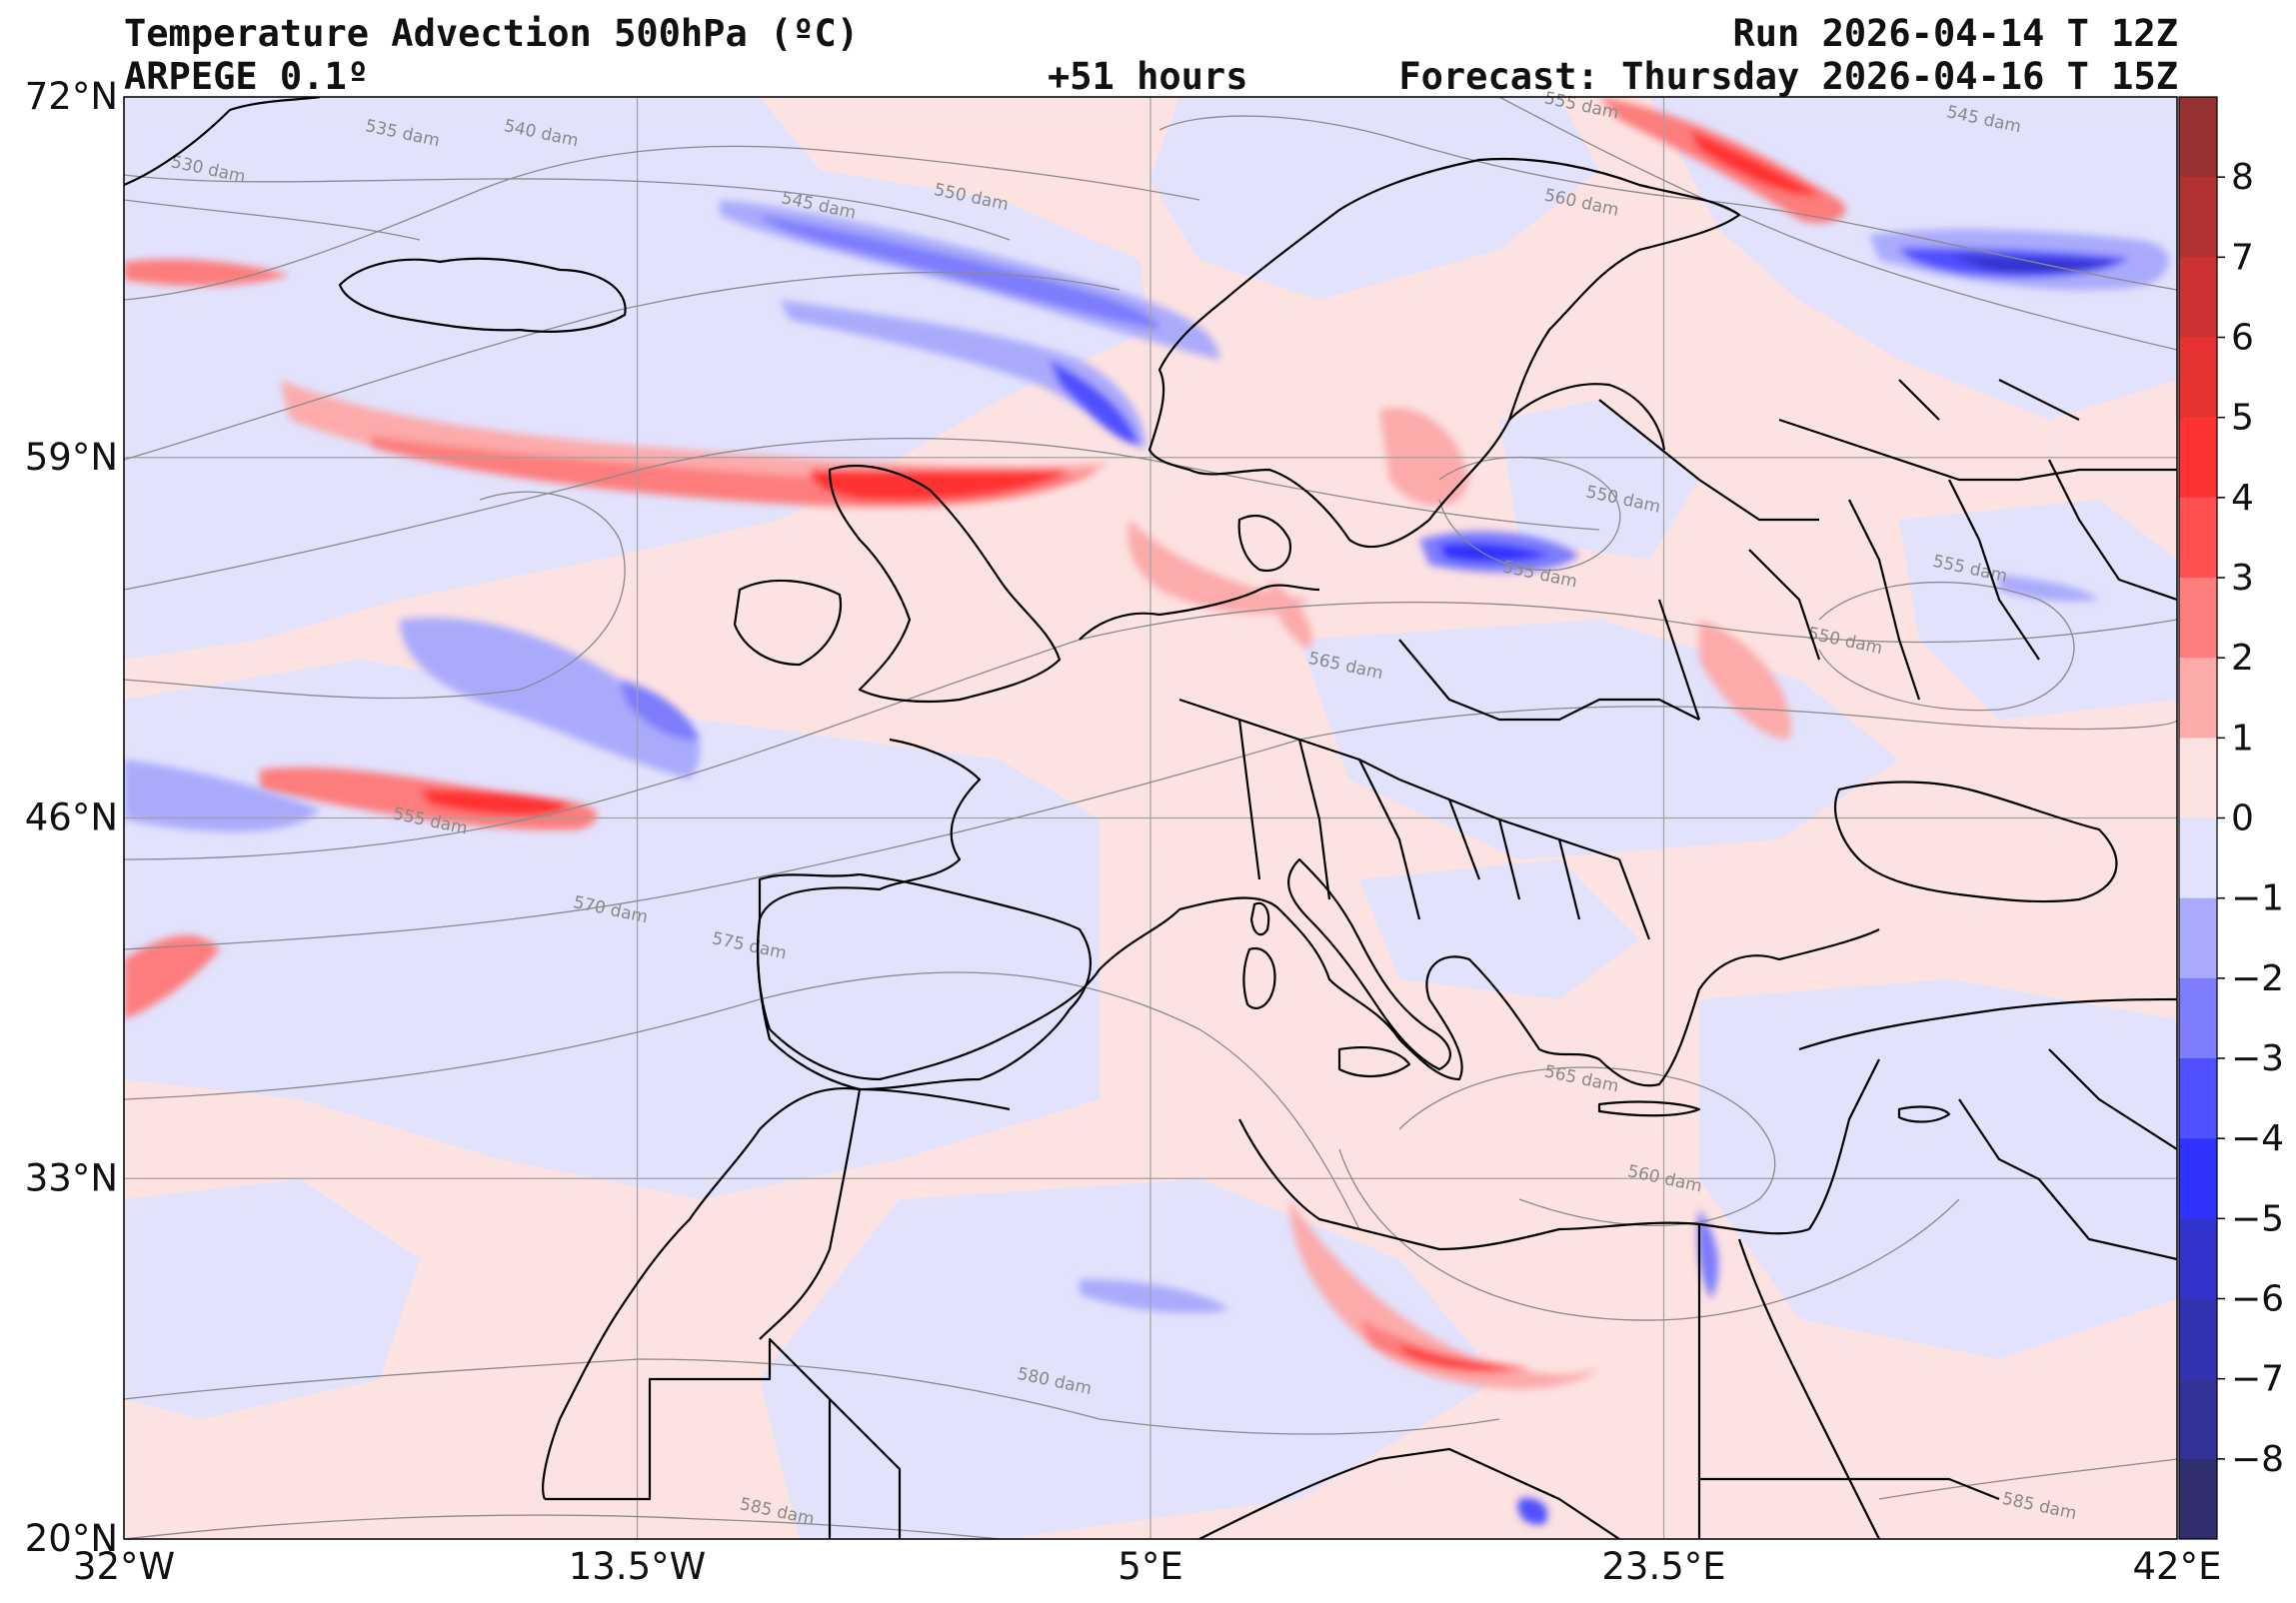 The width and height of the screenshot is (2296, 1603). Describe the element at coordinates (2242, 177) in the screenshot. I see `colorbar-label: 8` at that location.